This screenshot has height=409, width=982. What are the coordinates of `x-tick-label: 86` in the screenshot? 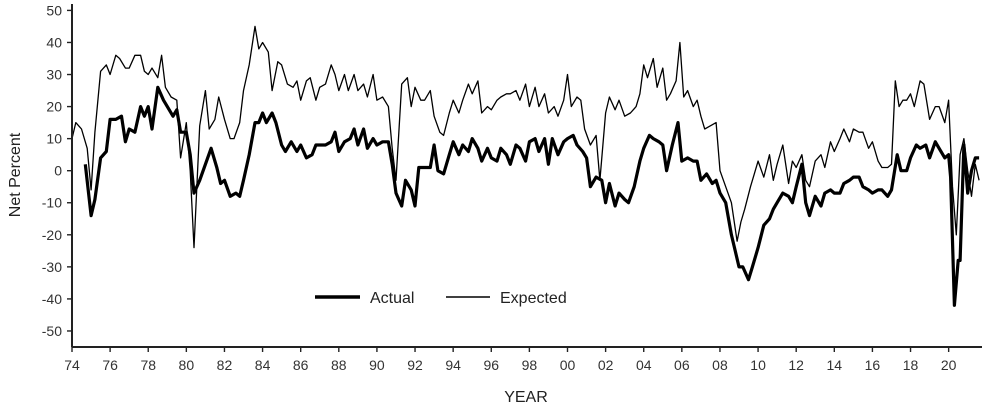 It's located at (301, 365).